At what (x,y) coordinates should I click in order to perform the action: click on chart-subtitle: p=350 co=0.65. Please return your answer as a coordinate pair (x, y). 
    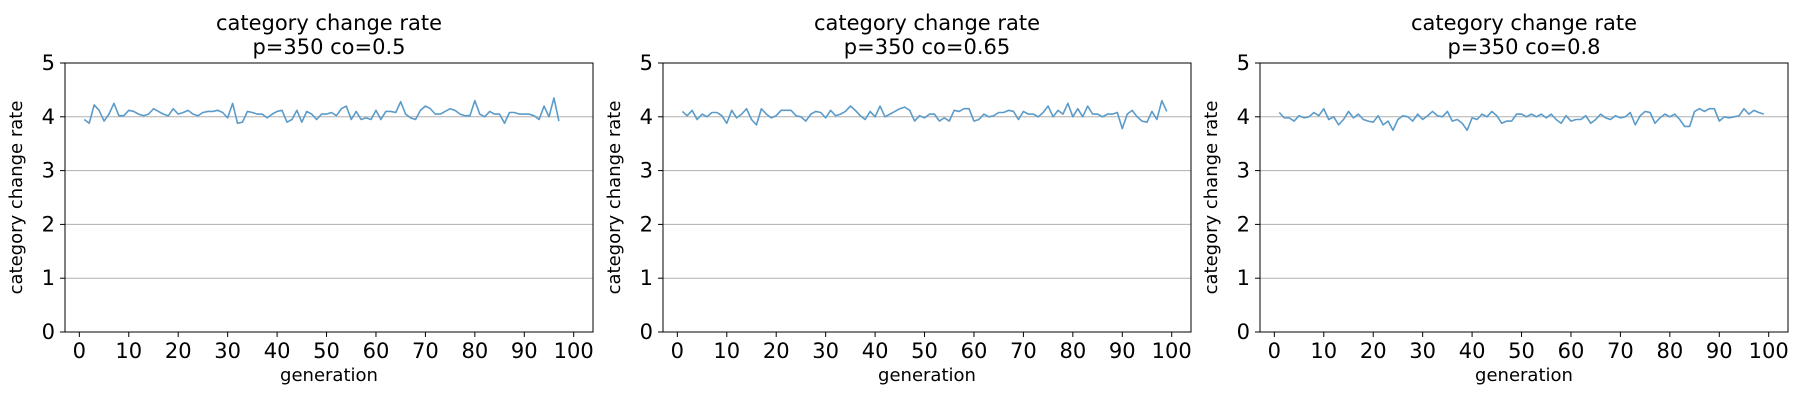
    Looking at the image, I should click on (927, 47).